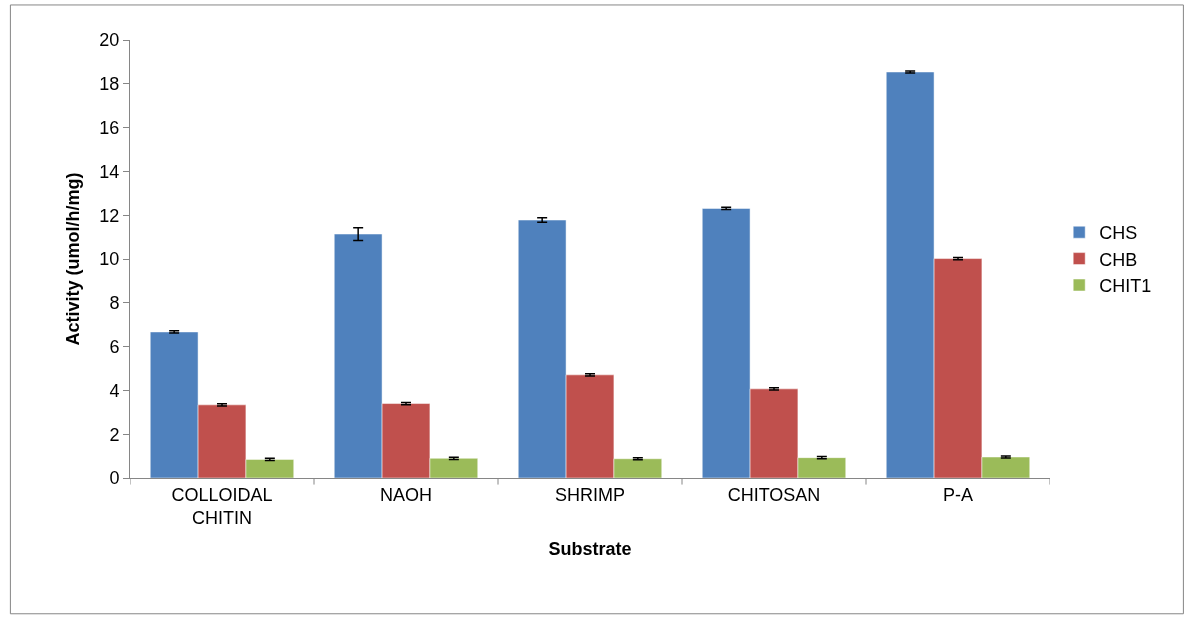  I want to click on x-tick-label: CHITOSAN, so click(774, 494).